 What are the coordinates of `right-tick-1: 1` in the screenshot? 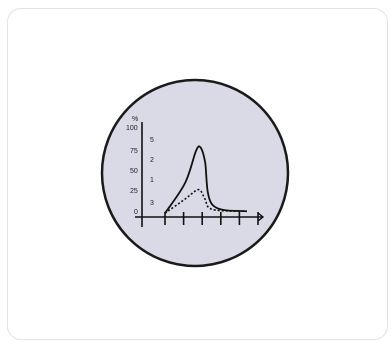 It's located at (152, 180).